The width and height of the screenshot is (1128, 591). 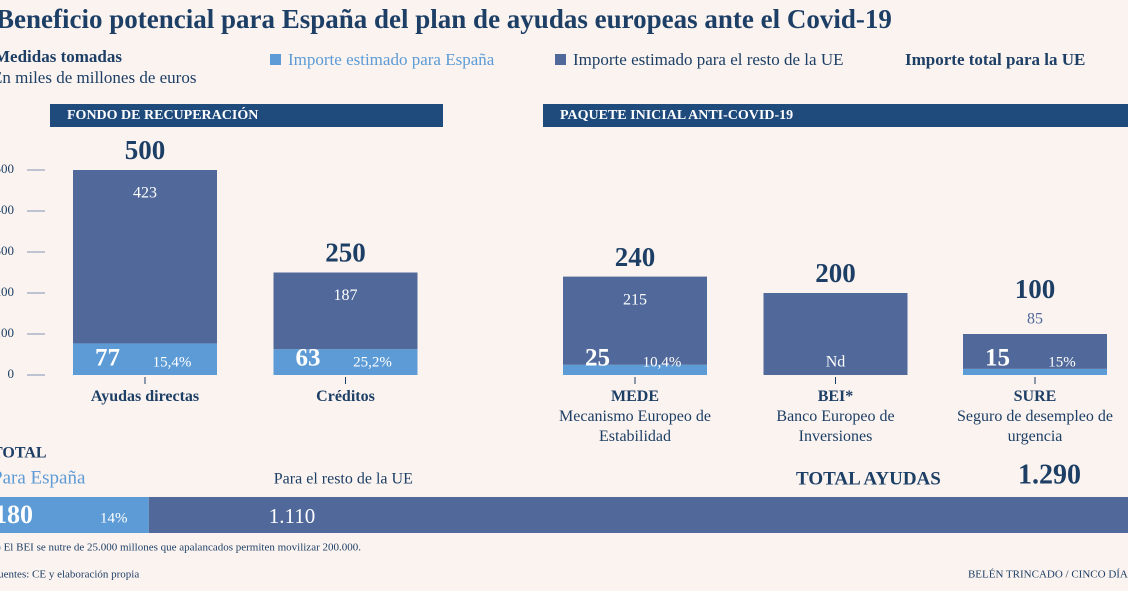 What do you see at coordinates (7, 250) in the screenshot?
I see `y-tick-label: 300` at bounding box center [7, 250].